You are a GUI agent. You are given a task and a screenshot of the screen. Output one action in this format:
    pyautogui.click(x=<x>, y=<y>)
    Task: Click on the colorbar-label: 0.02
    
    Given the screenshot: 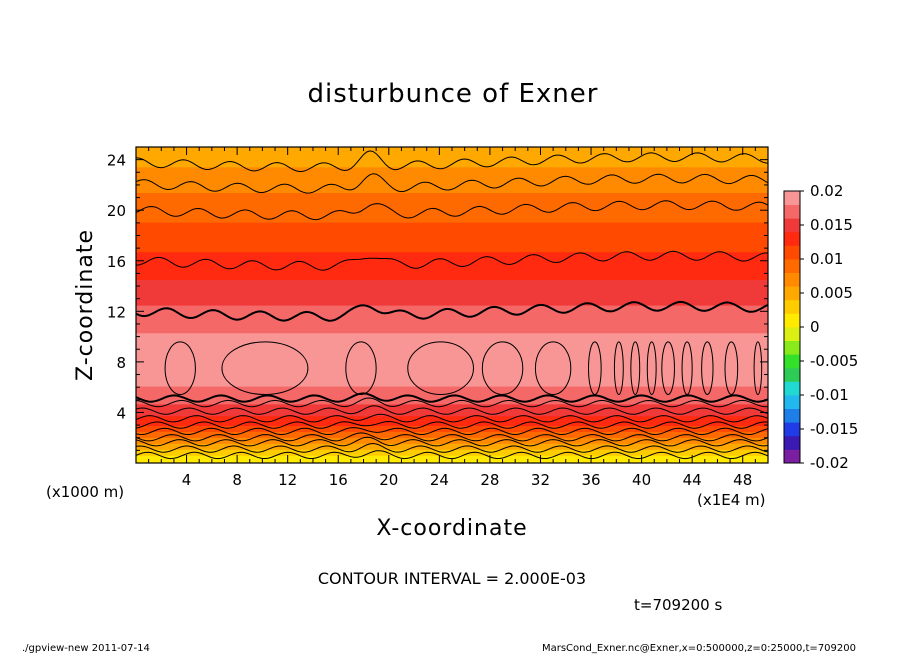 What is the action you would take?
    pyautogui.click(x=826, y=191)
    